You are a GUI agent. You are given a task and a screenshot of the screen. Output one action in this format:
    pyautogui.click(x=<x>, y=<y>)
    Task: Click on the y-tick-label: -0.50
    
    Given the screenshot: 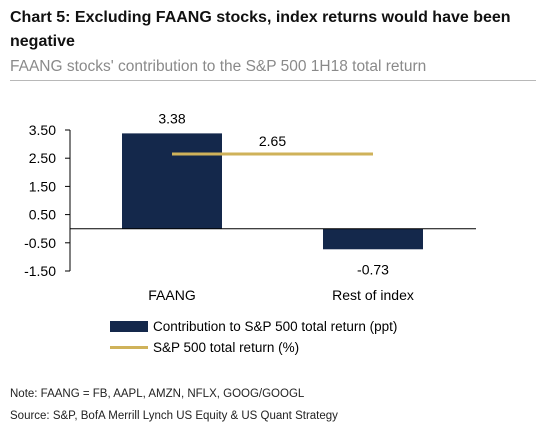 What is the action you would take?
    pyautogui.click(x=40, y=243)
    